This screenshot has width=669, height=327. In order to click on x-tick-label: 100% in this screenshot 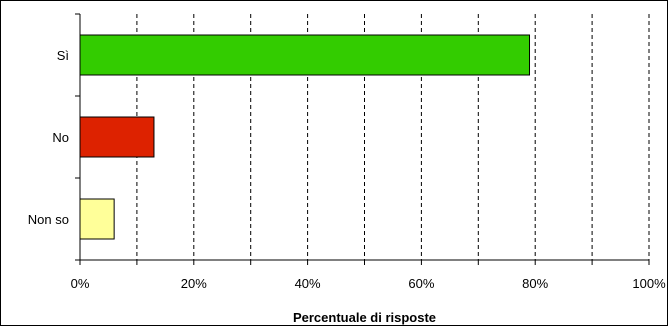, I will do `click(649, 283)`.